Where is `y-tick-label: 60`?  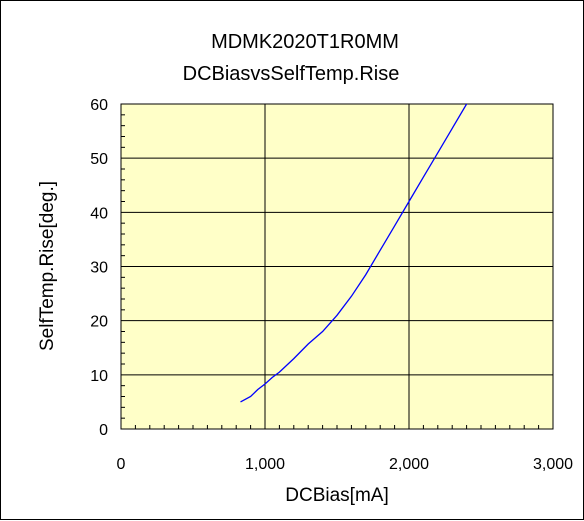 y-tick-label: 60 is located at coordinates (99, 105).